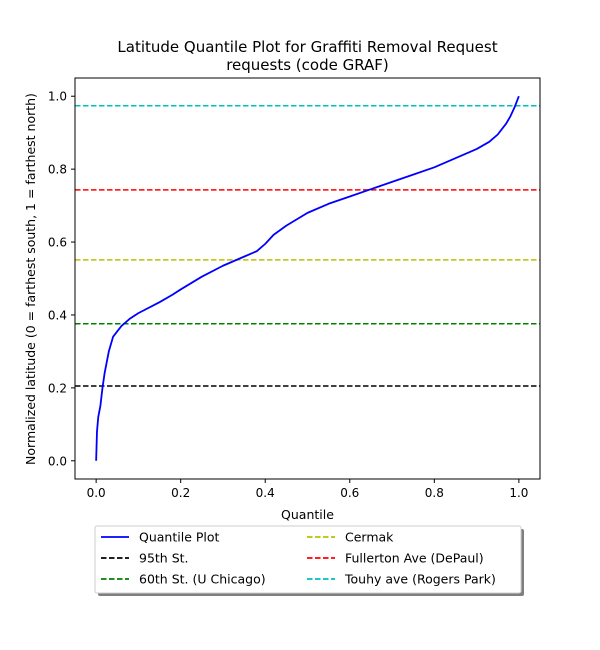  I want to click on x-tick-label: 0.0, so click(96, 493).